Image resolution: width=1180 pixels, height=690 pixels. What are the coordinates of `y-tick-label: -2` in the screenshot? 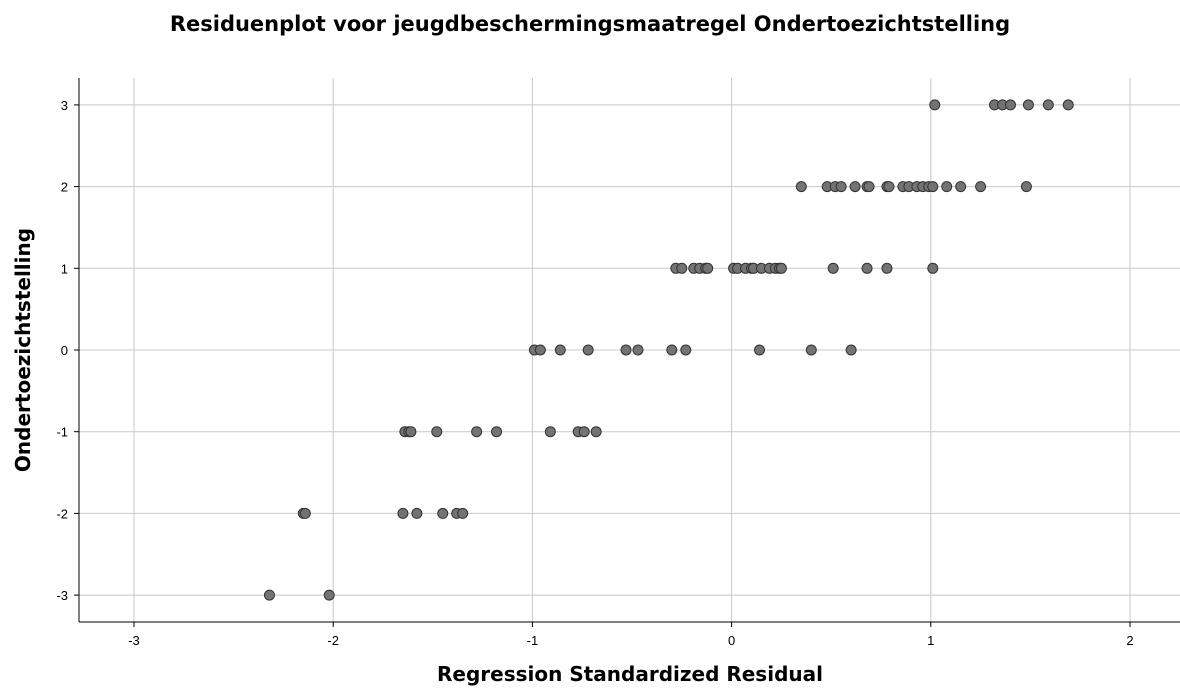 It's located at (62, 513).